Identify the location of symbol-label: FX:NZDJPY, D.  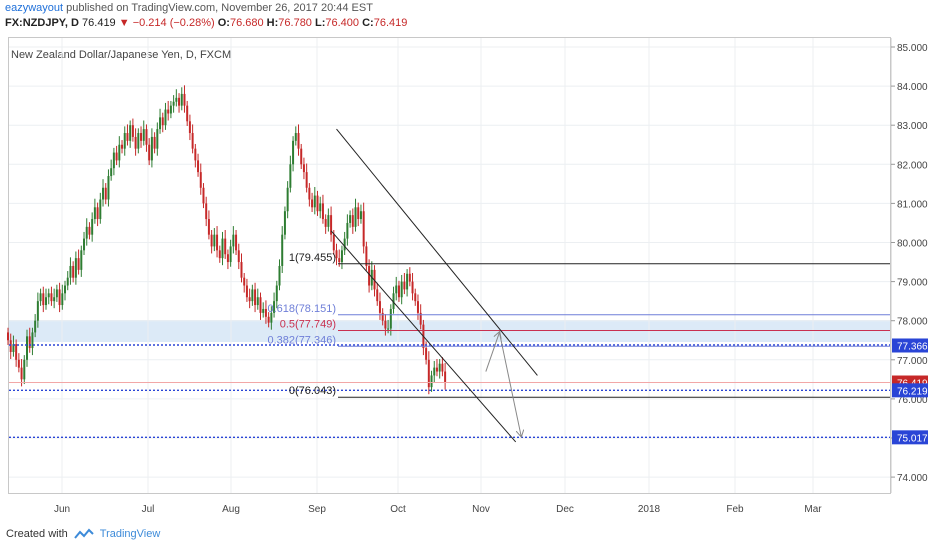
(42, 23).